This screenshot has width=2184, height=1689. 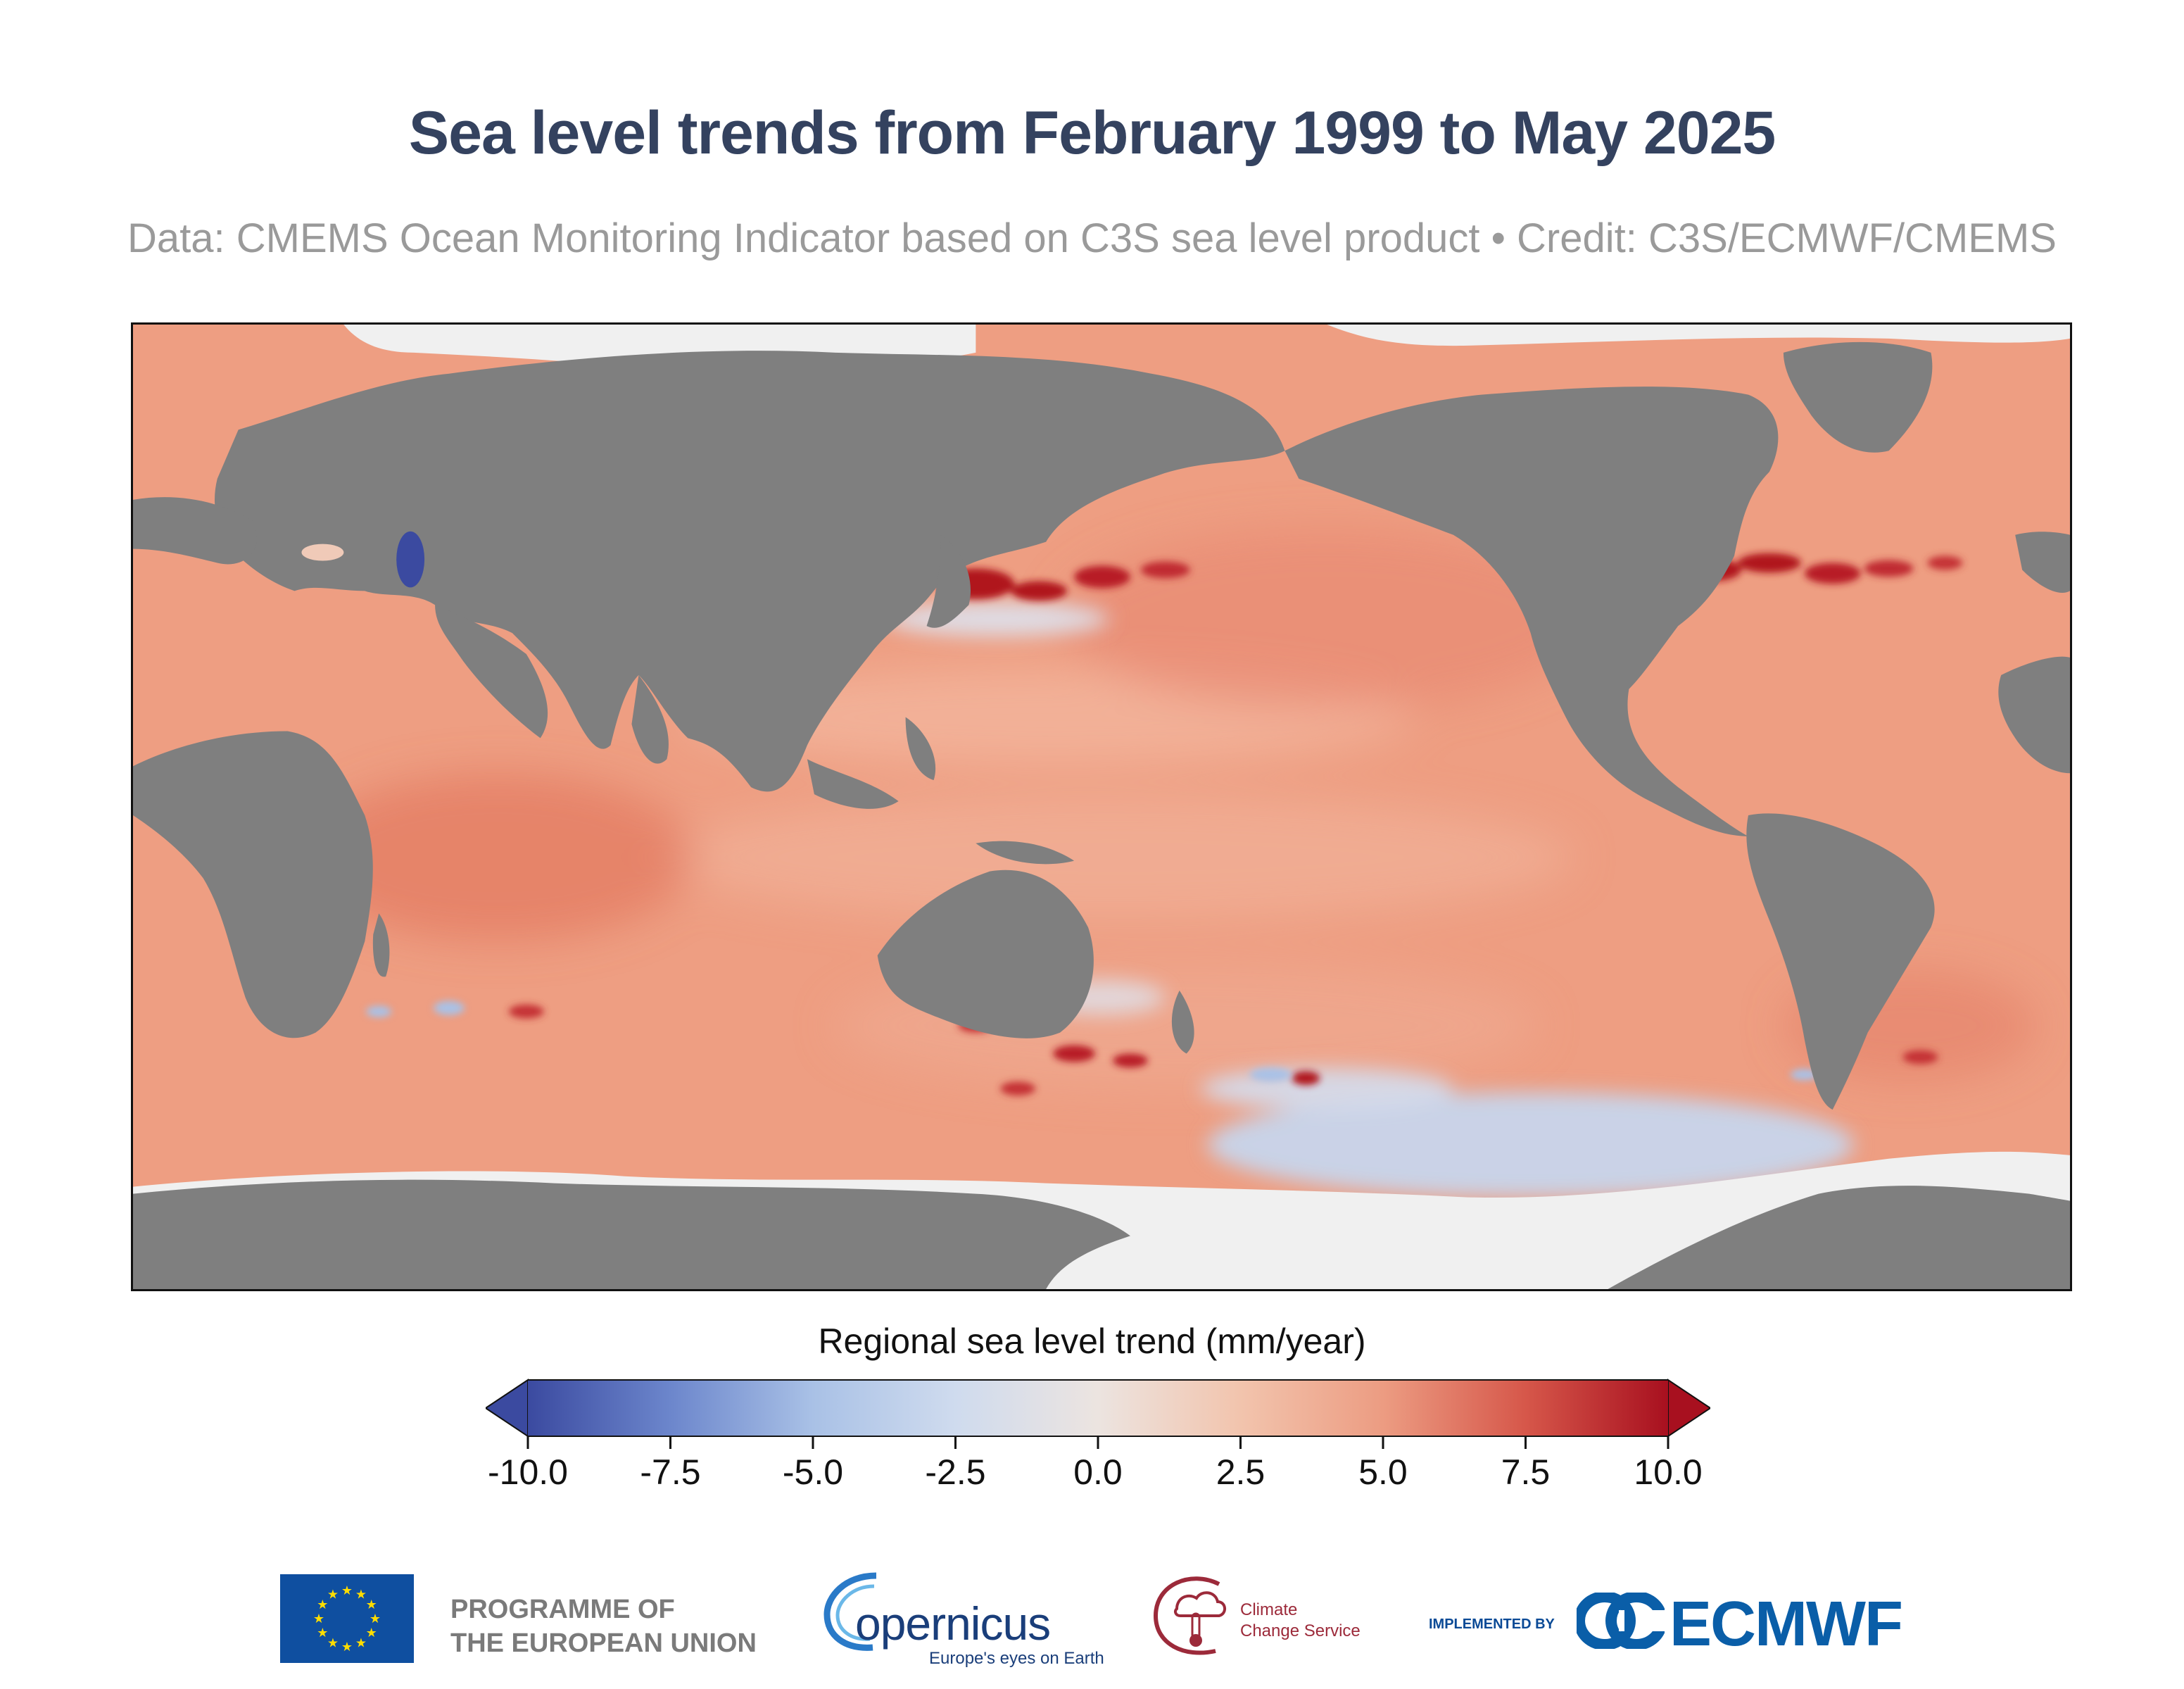 What do you see at coordinates (813, 1472) in the screenshot?
I see `colorbar-tick-label: -5.0` at bounding box center [813, 1472].